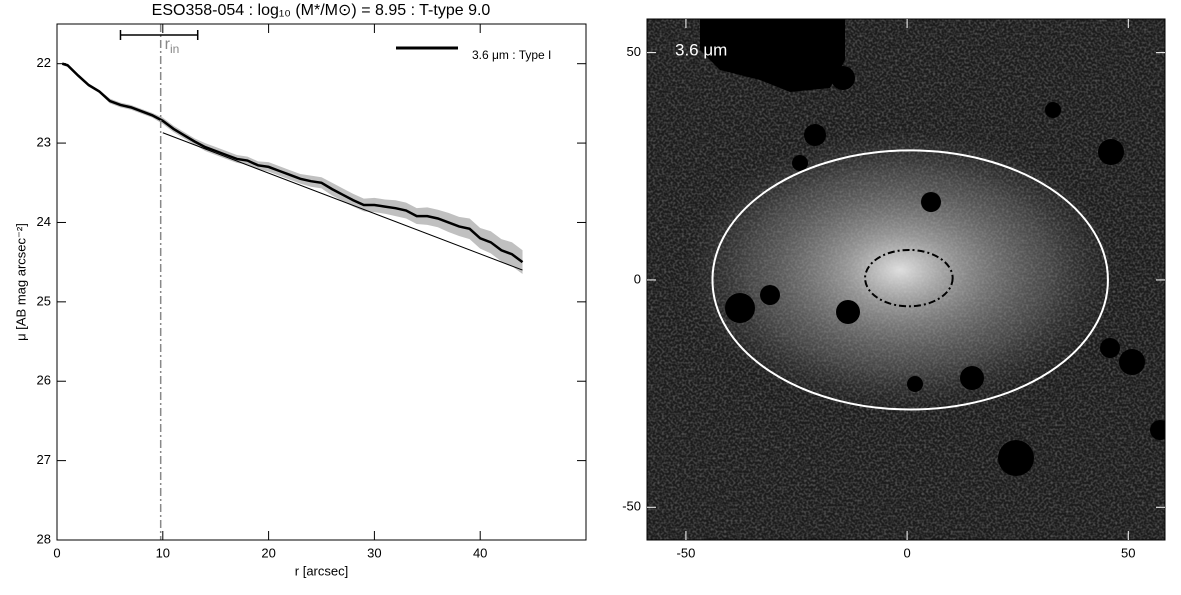 Image resolution: width=1181 pixels, height=595 pixels. I want to click on y-tick-label: 24, so click(44, 221).